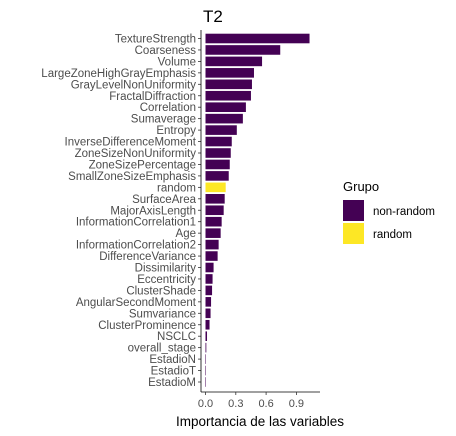 The width and height of the screenshot is (456, 436). I want to click on bar-InverseDifferenceMoment, so click(218, 141).